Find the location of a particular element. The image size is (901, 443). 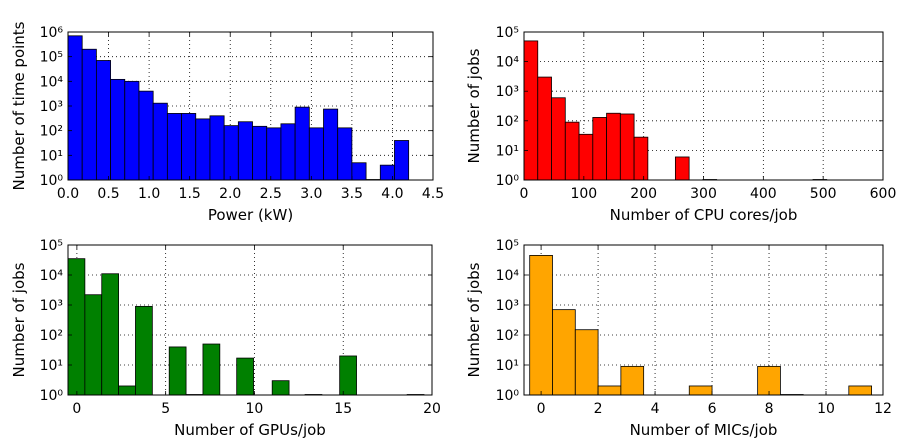

x-tick-label: 15 is located at coordinates (343, 409).